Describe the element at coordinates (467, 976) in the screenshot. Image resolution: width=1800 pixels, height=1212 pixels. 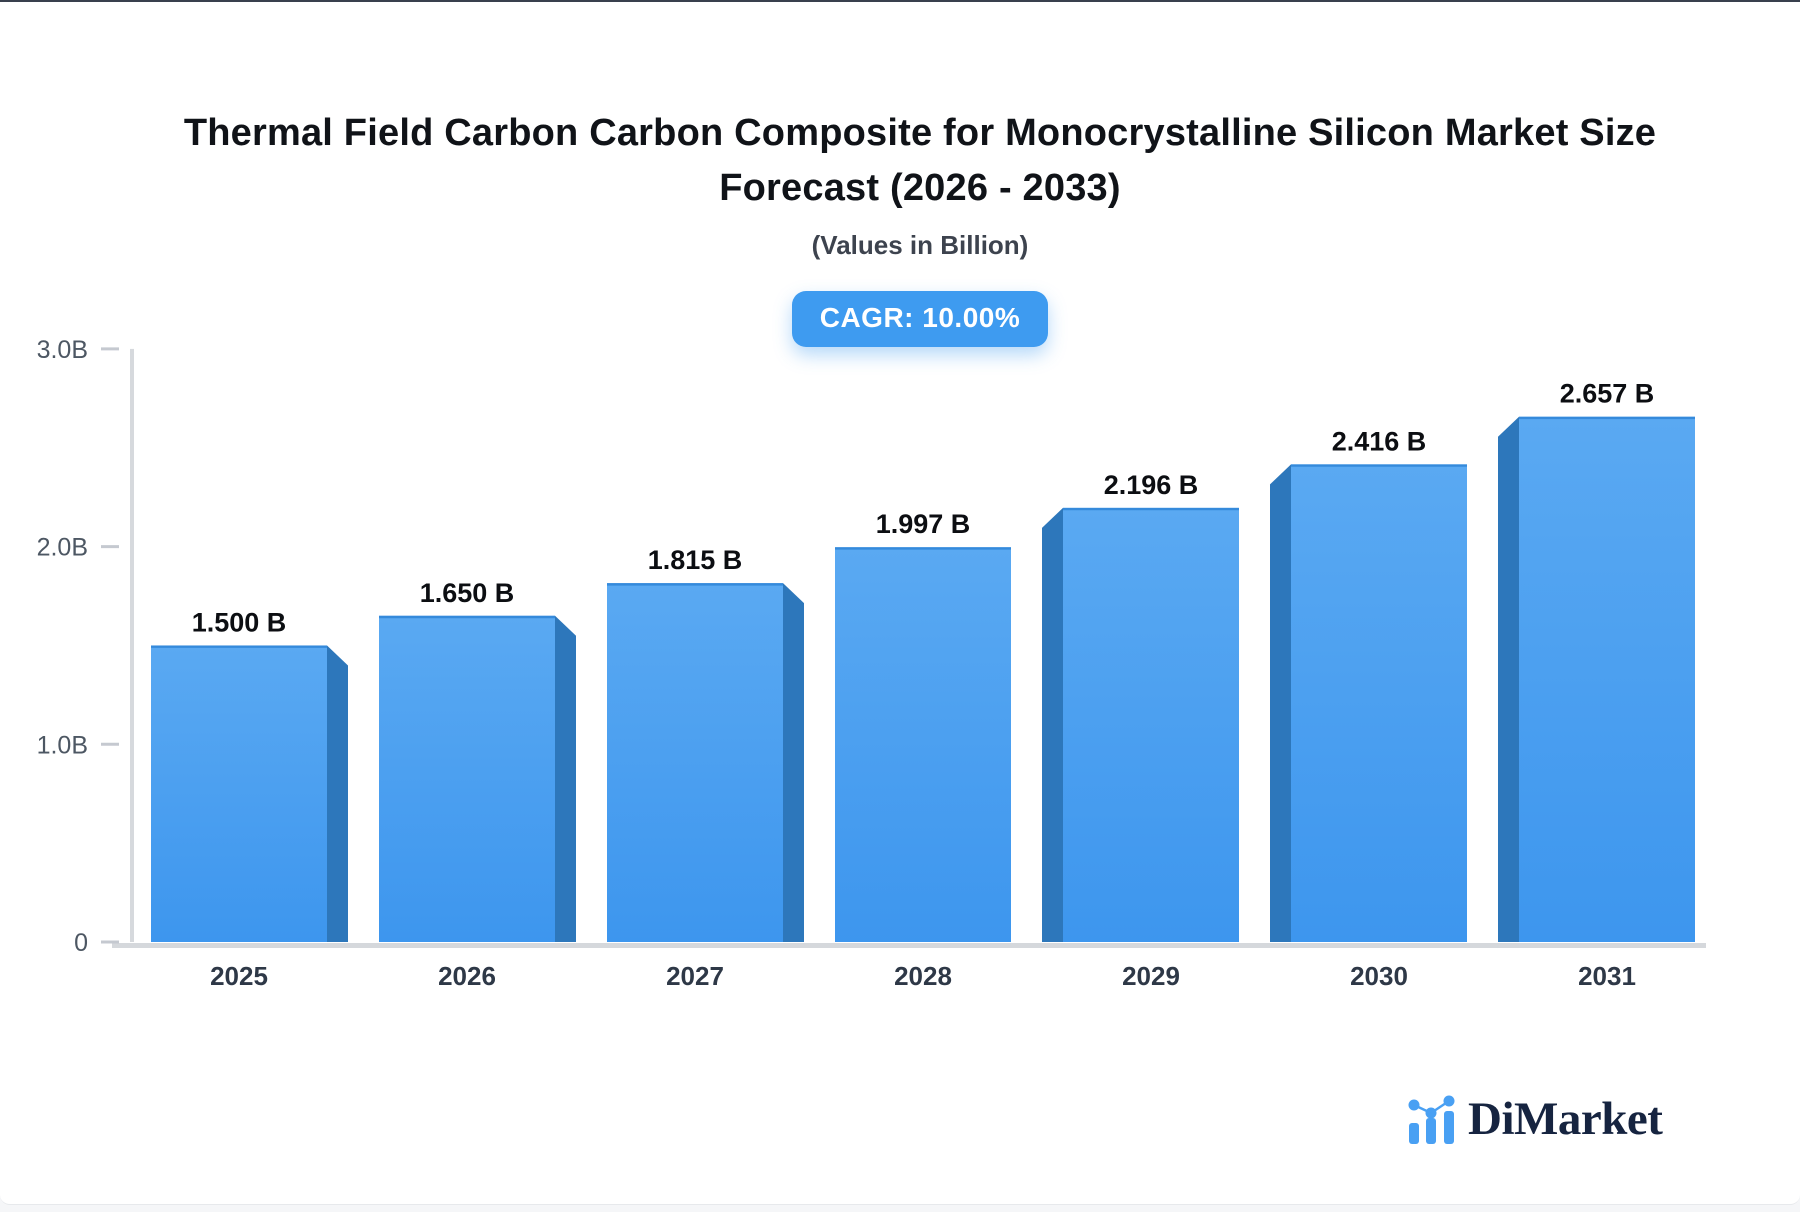
I see `x-axis-category-label: 2026` at that location.